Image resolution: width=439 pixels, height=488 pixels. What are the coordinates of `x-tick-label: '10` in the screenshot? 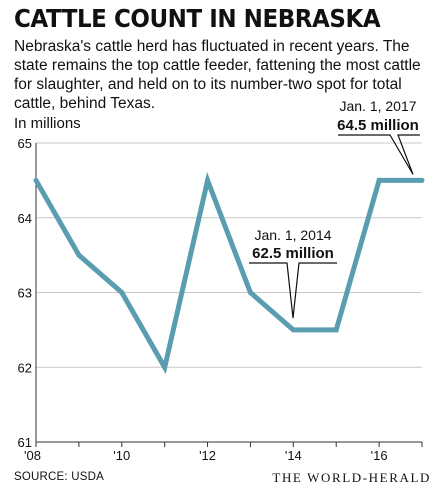 It's located at (121, 455).